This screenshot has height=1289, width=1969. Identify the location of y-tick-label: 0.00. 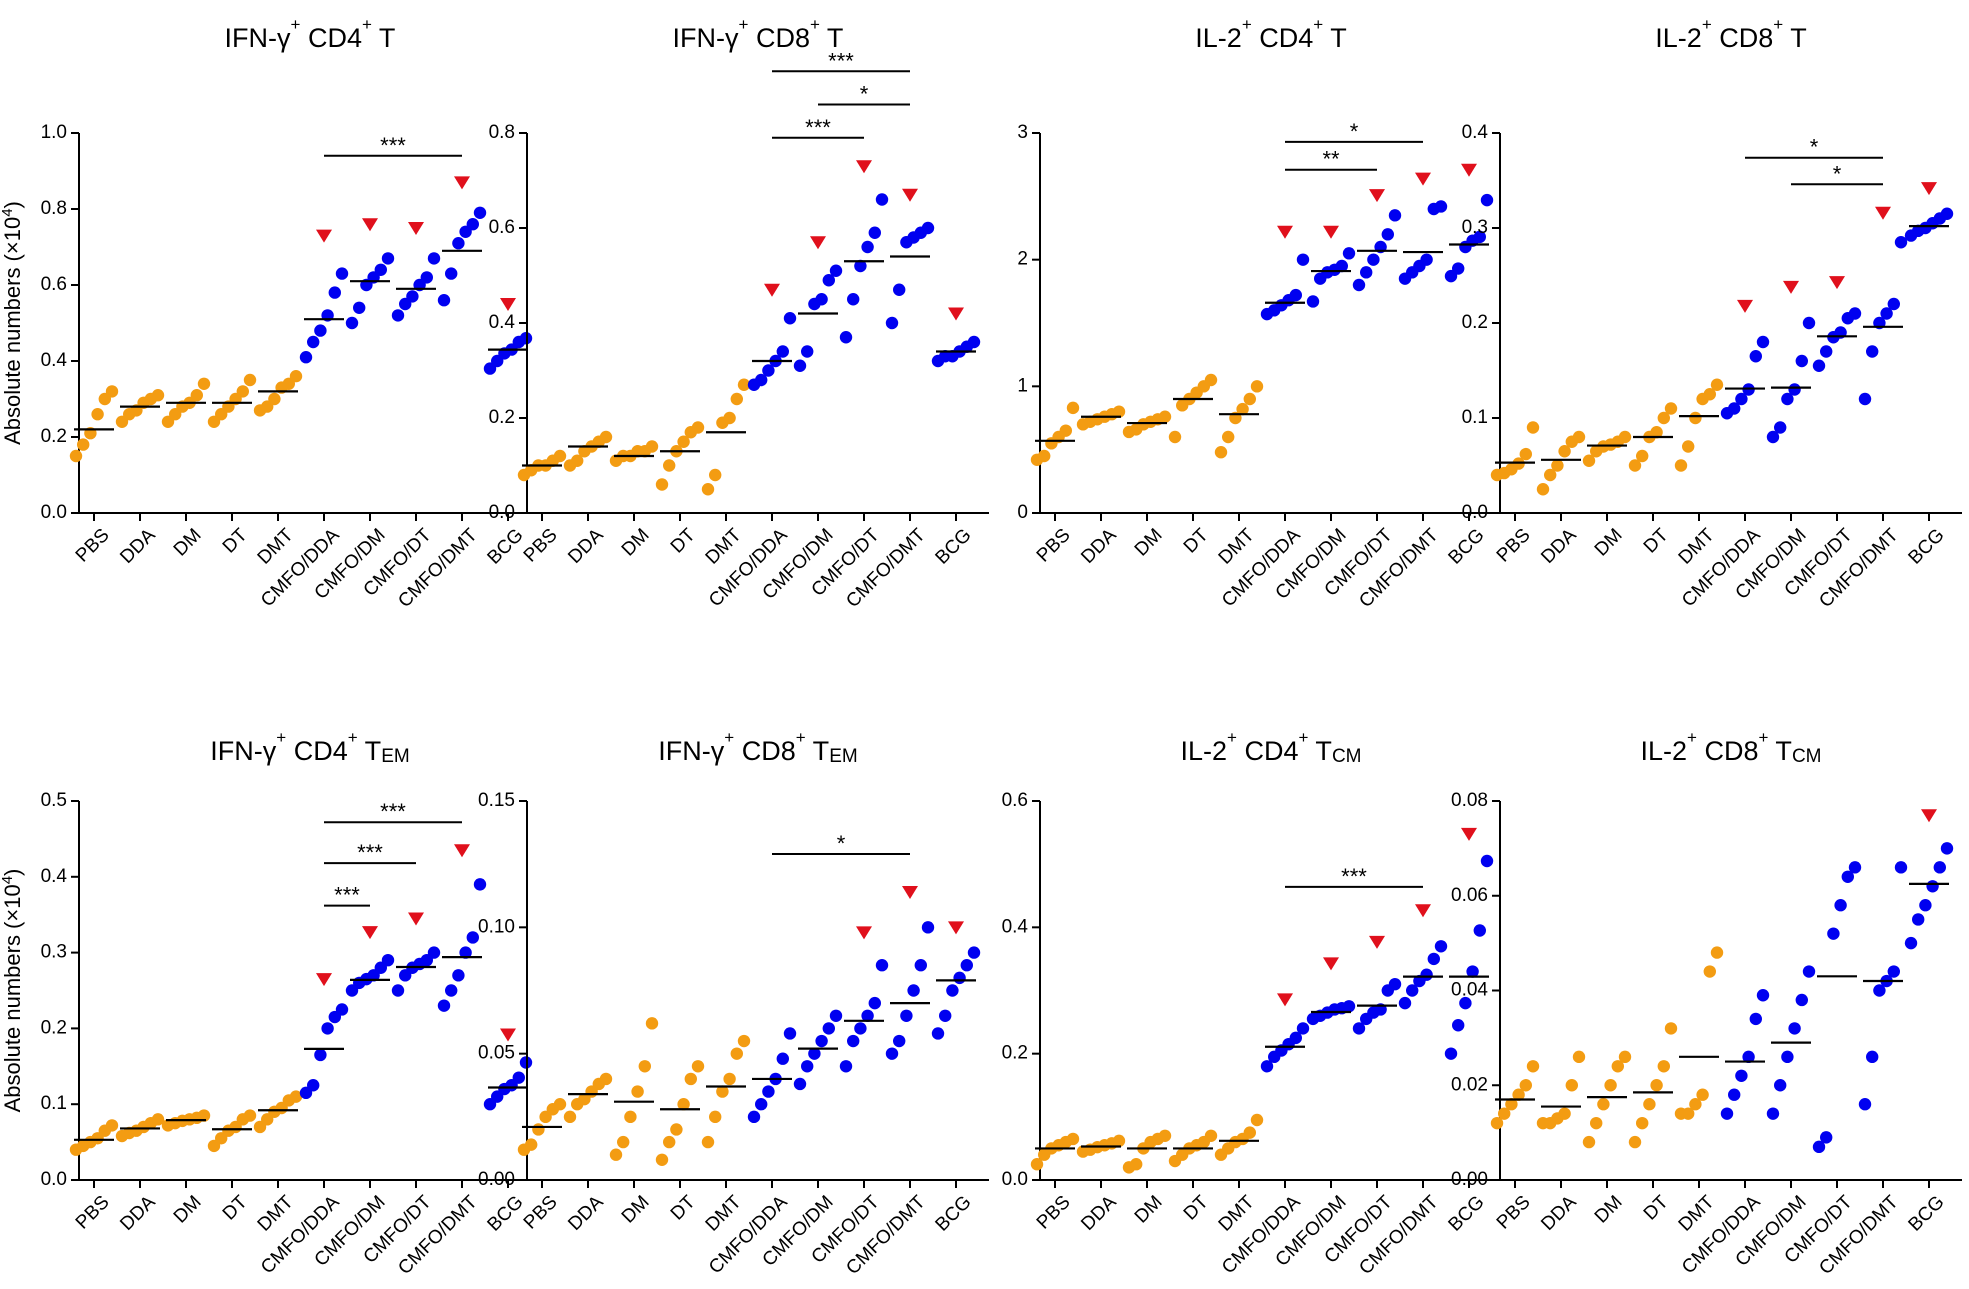
(496, 1179).